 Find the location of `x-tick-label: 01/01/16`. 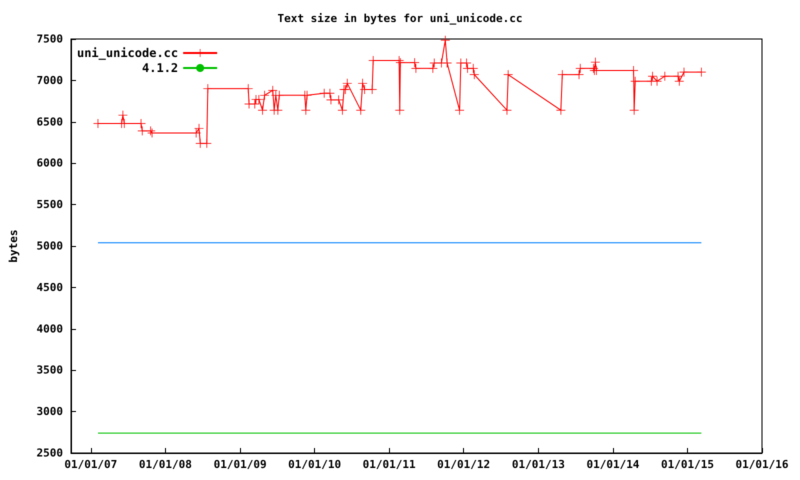

x-tick-label: 01/01/16 is located at coordinates (762, 464).